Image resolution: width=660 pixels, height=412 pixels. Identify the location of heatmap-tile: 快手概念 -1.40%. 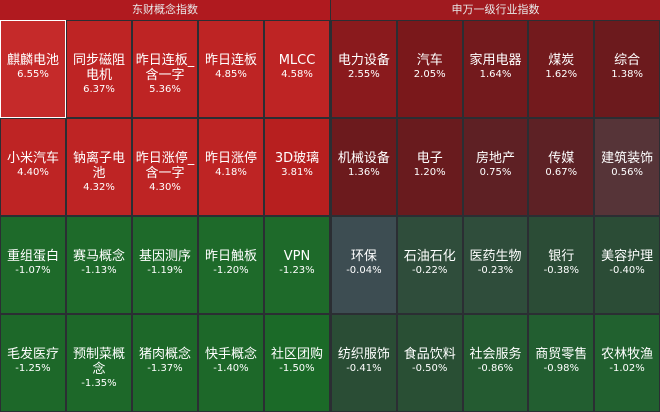
(231, 363).